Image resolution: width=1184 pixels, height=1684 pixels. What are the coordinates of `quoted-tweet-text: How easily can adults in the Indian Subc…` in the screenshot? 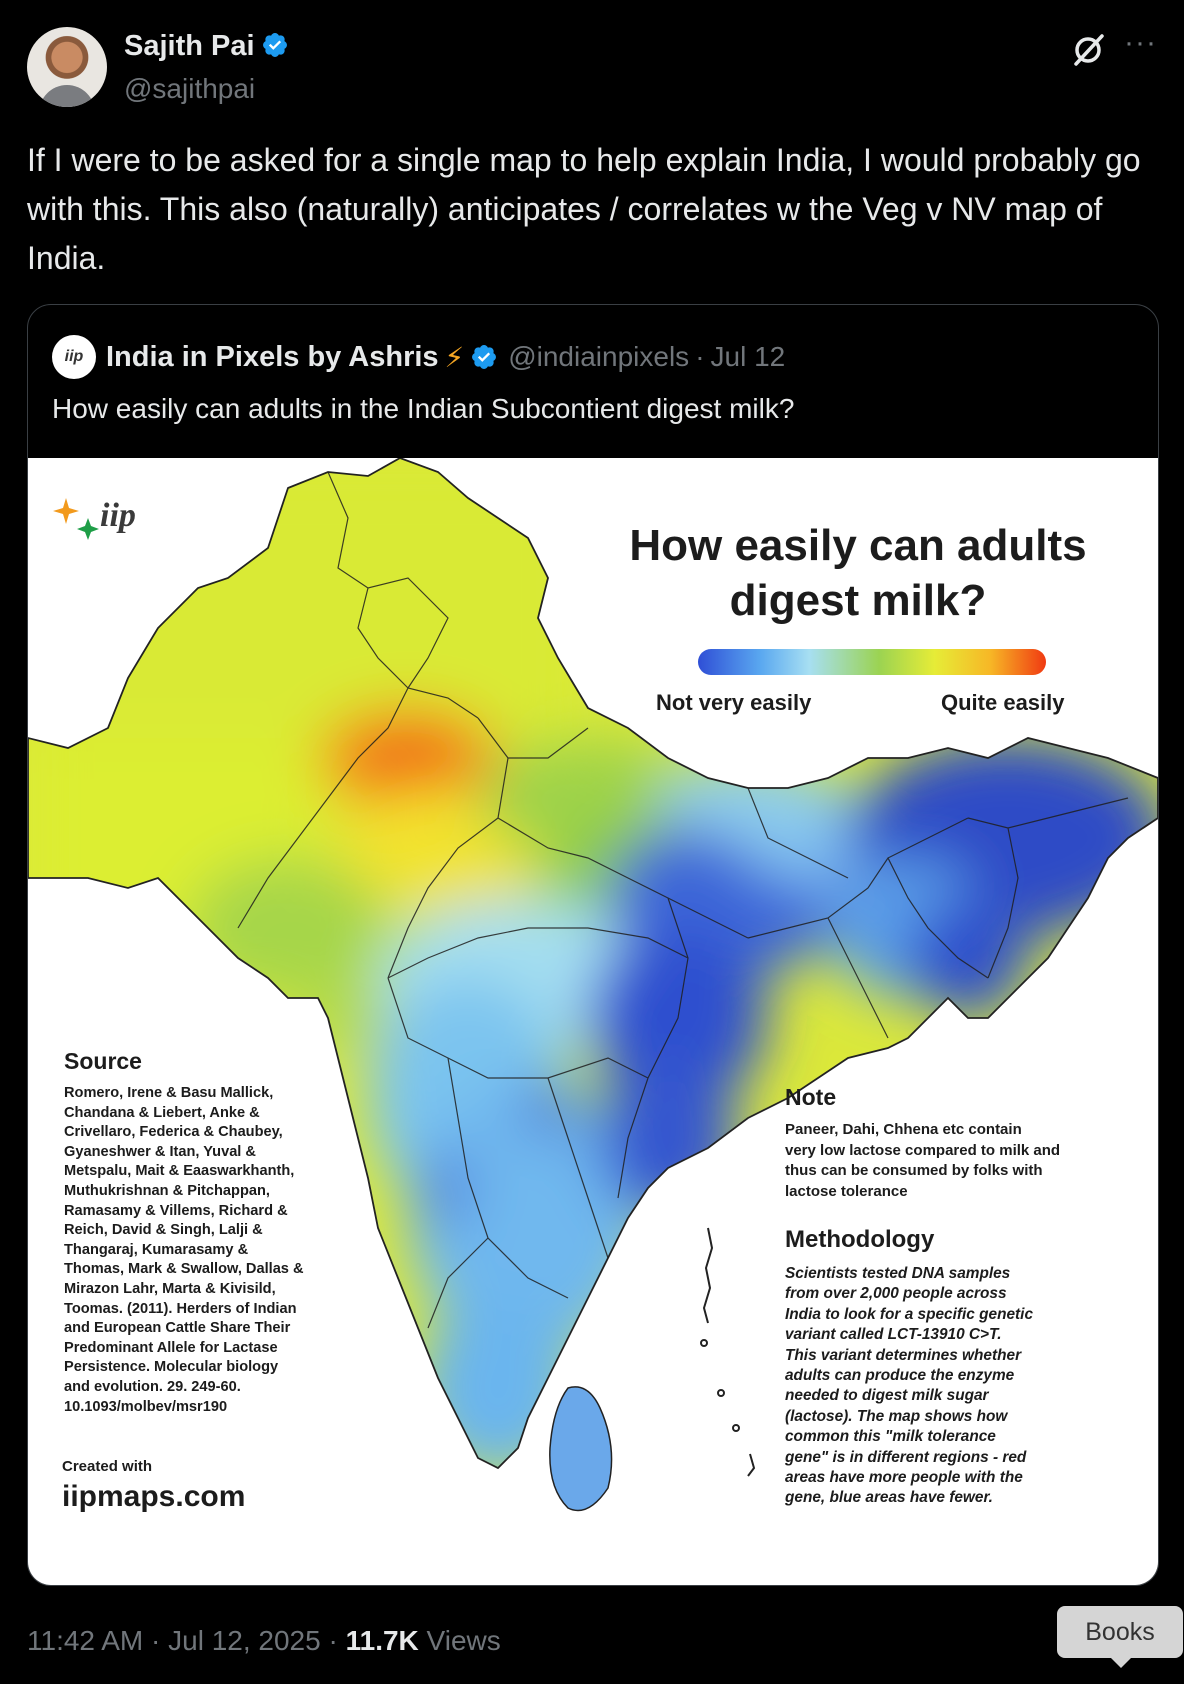 It's located at (423, 408).